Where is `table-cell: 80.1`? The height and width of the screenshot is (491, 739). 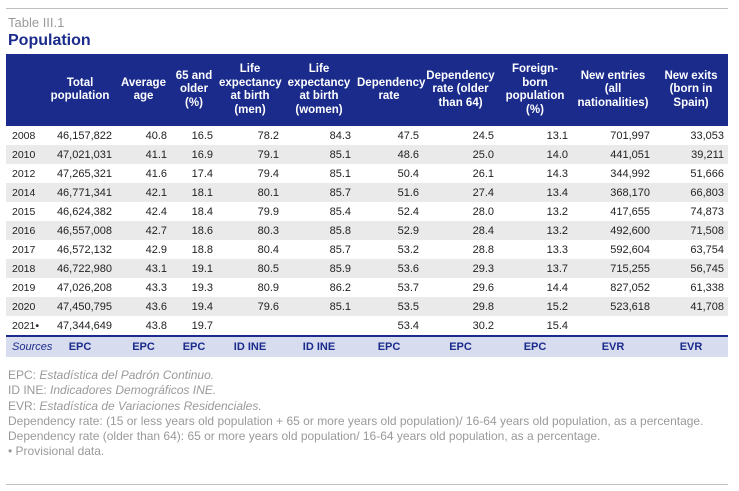
table-cell: 80.1 is located at coordinates (250, 192).